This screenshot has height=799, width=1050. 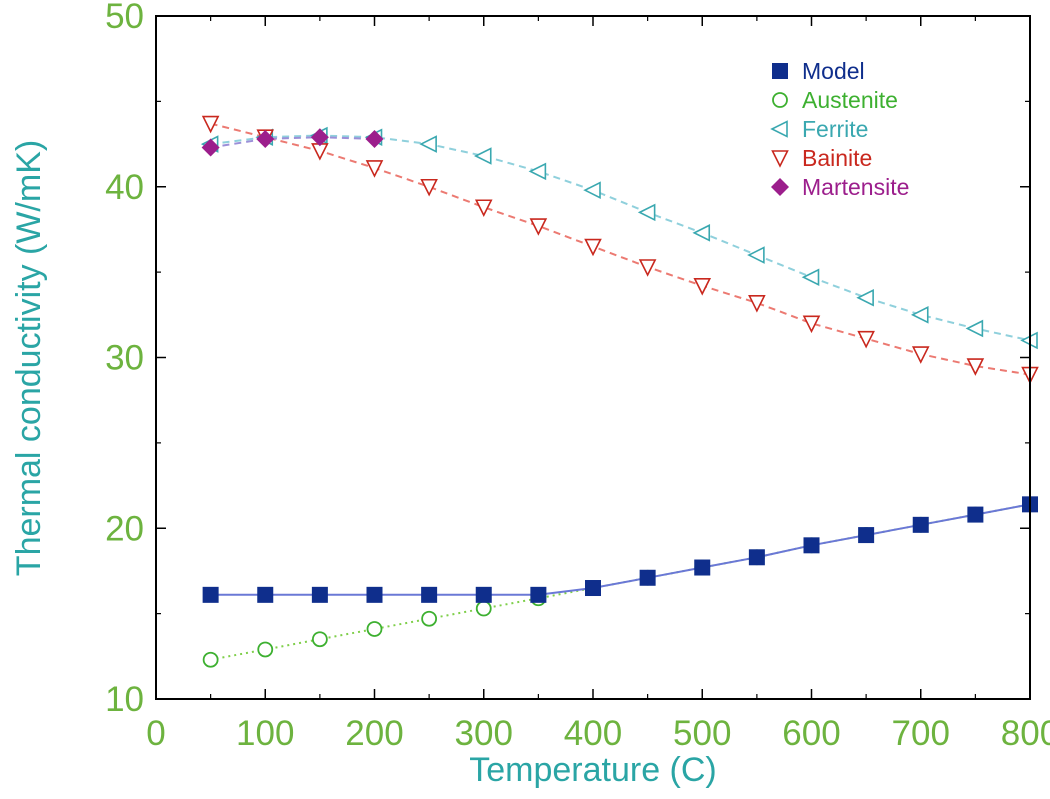 I want to click on x-tick-label: 300, so click(x=484, y=733).